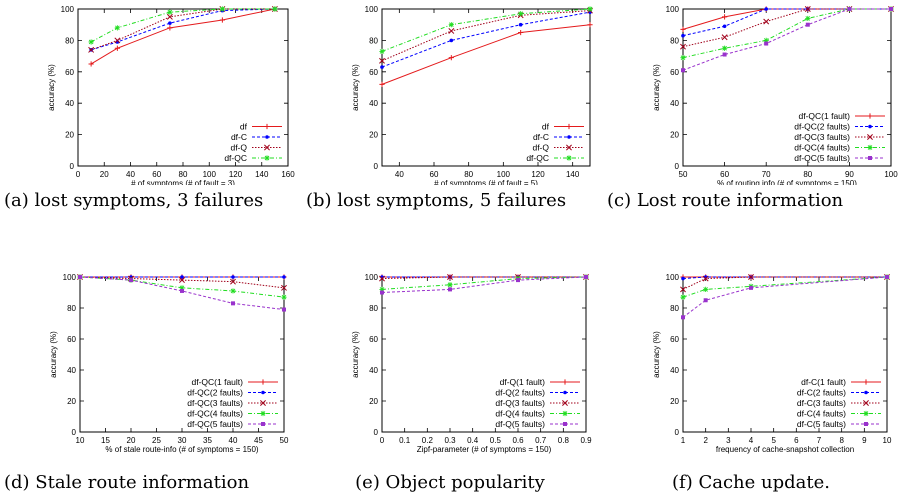 The image size is (899, 500). Describe the element at coordinates (887, 440) in the screenshot. I see `x-tick-label: 10` at that location.